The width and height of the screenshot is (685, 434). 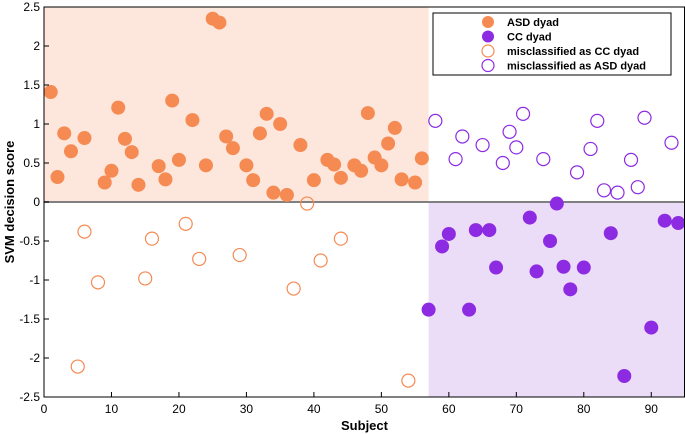 I want to click on y-tick-label: 0.5, so click(x=31, y=163).